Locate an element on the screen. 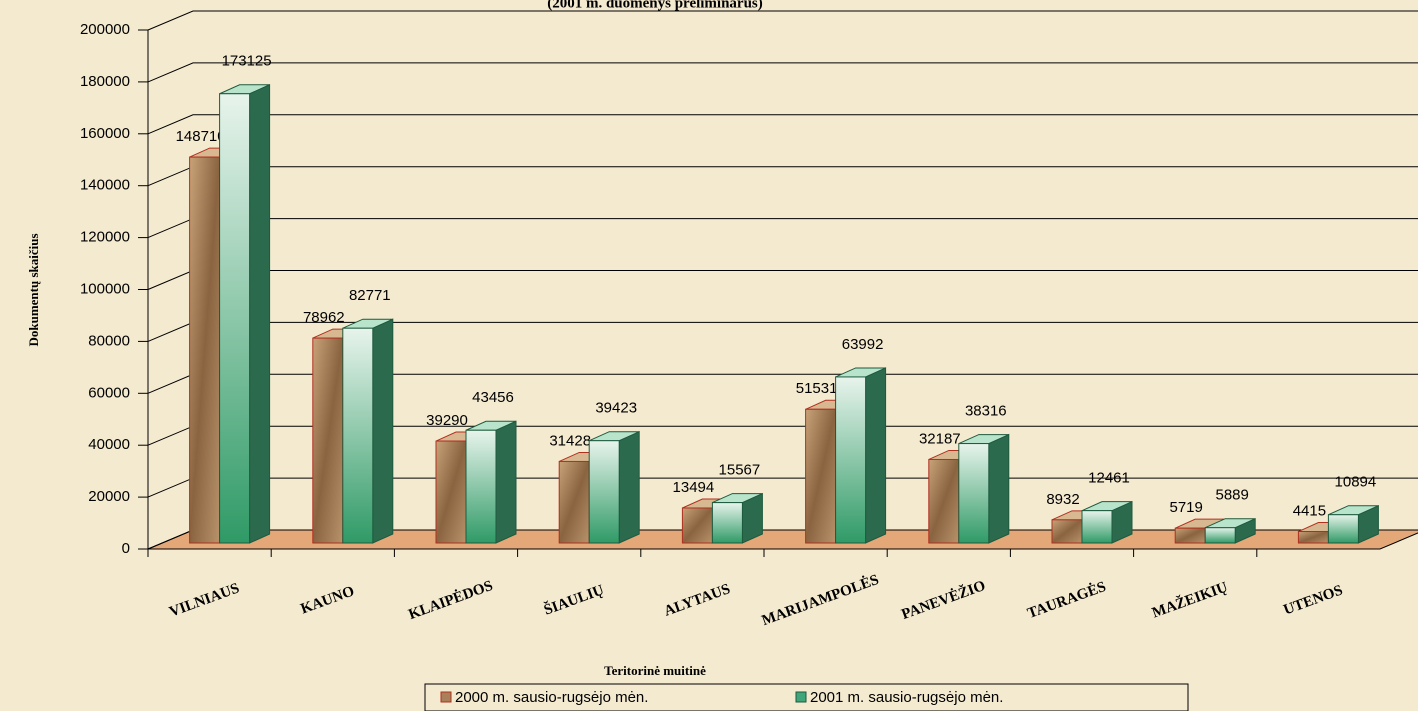  value-label: 38316 is located at coordinates (986, 411).